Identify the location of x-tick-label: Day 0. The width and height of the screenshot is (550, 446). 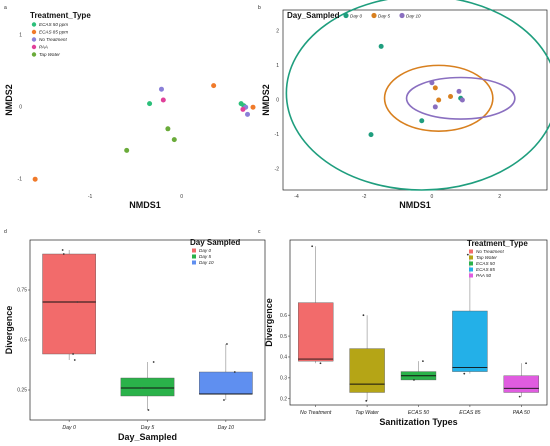
(69, 428).